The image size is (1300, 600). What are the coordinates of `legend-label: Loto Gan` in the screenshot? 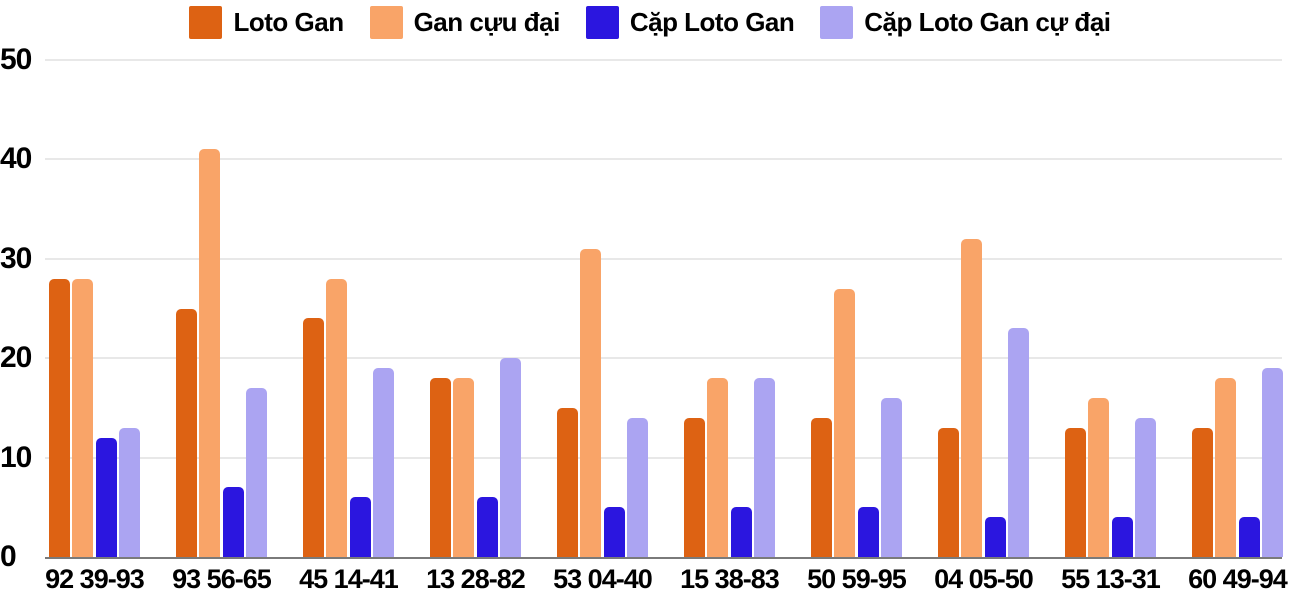 It's located at (288, 22).